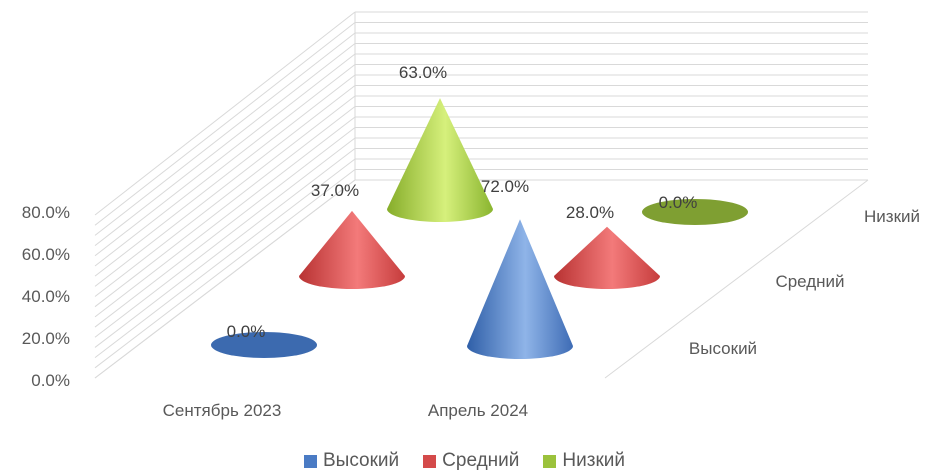  I want to click on y-tick-label: 60.0%, so click(46, 254).